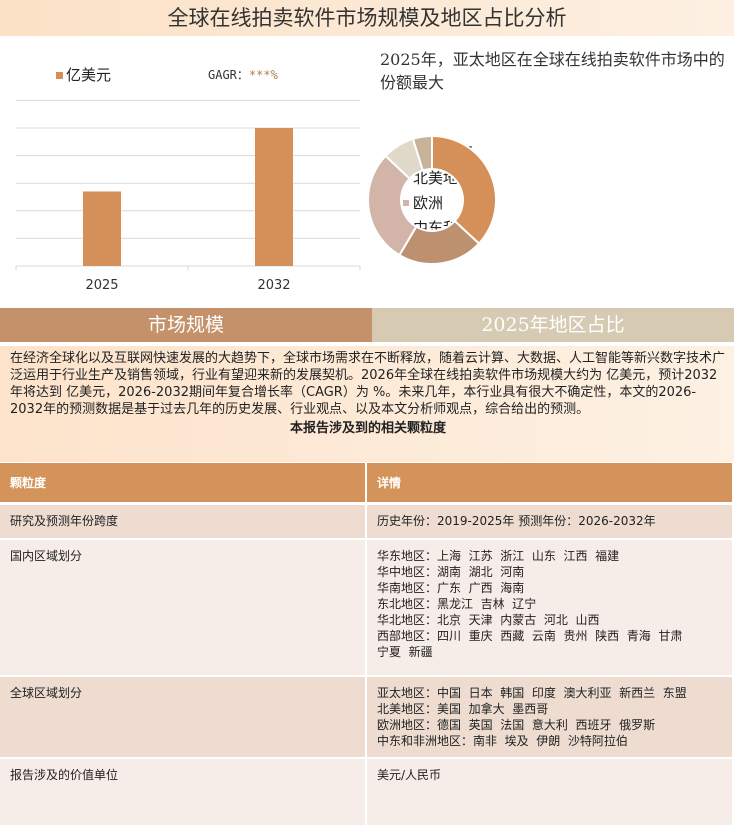 The image size is (734, 827). What do you see at coordinates (488, 620) in the screenshot?
I see `detail-line: 华北地区：北京 天津 内蒙古 河北 山西` at bounding box center [488, 620].